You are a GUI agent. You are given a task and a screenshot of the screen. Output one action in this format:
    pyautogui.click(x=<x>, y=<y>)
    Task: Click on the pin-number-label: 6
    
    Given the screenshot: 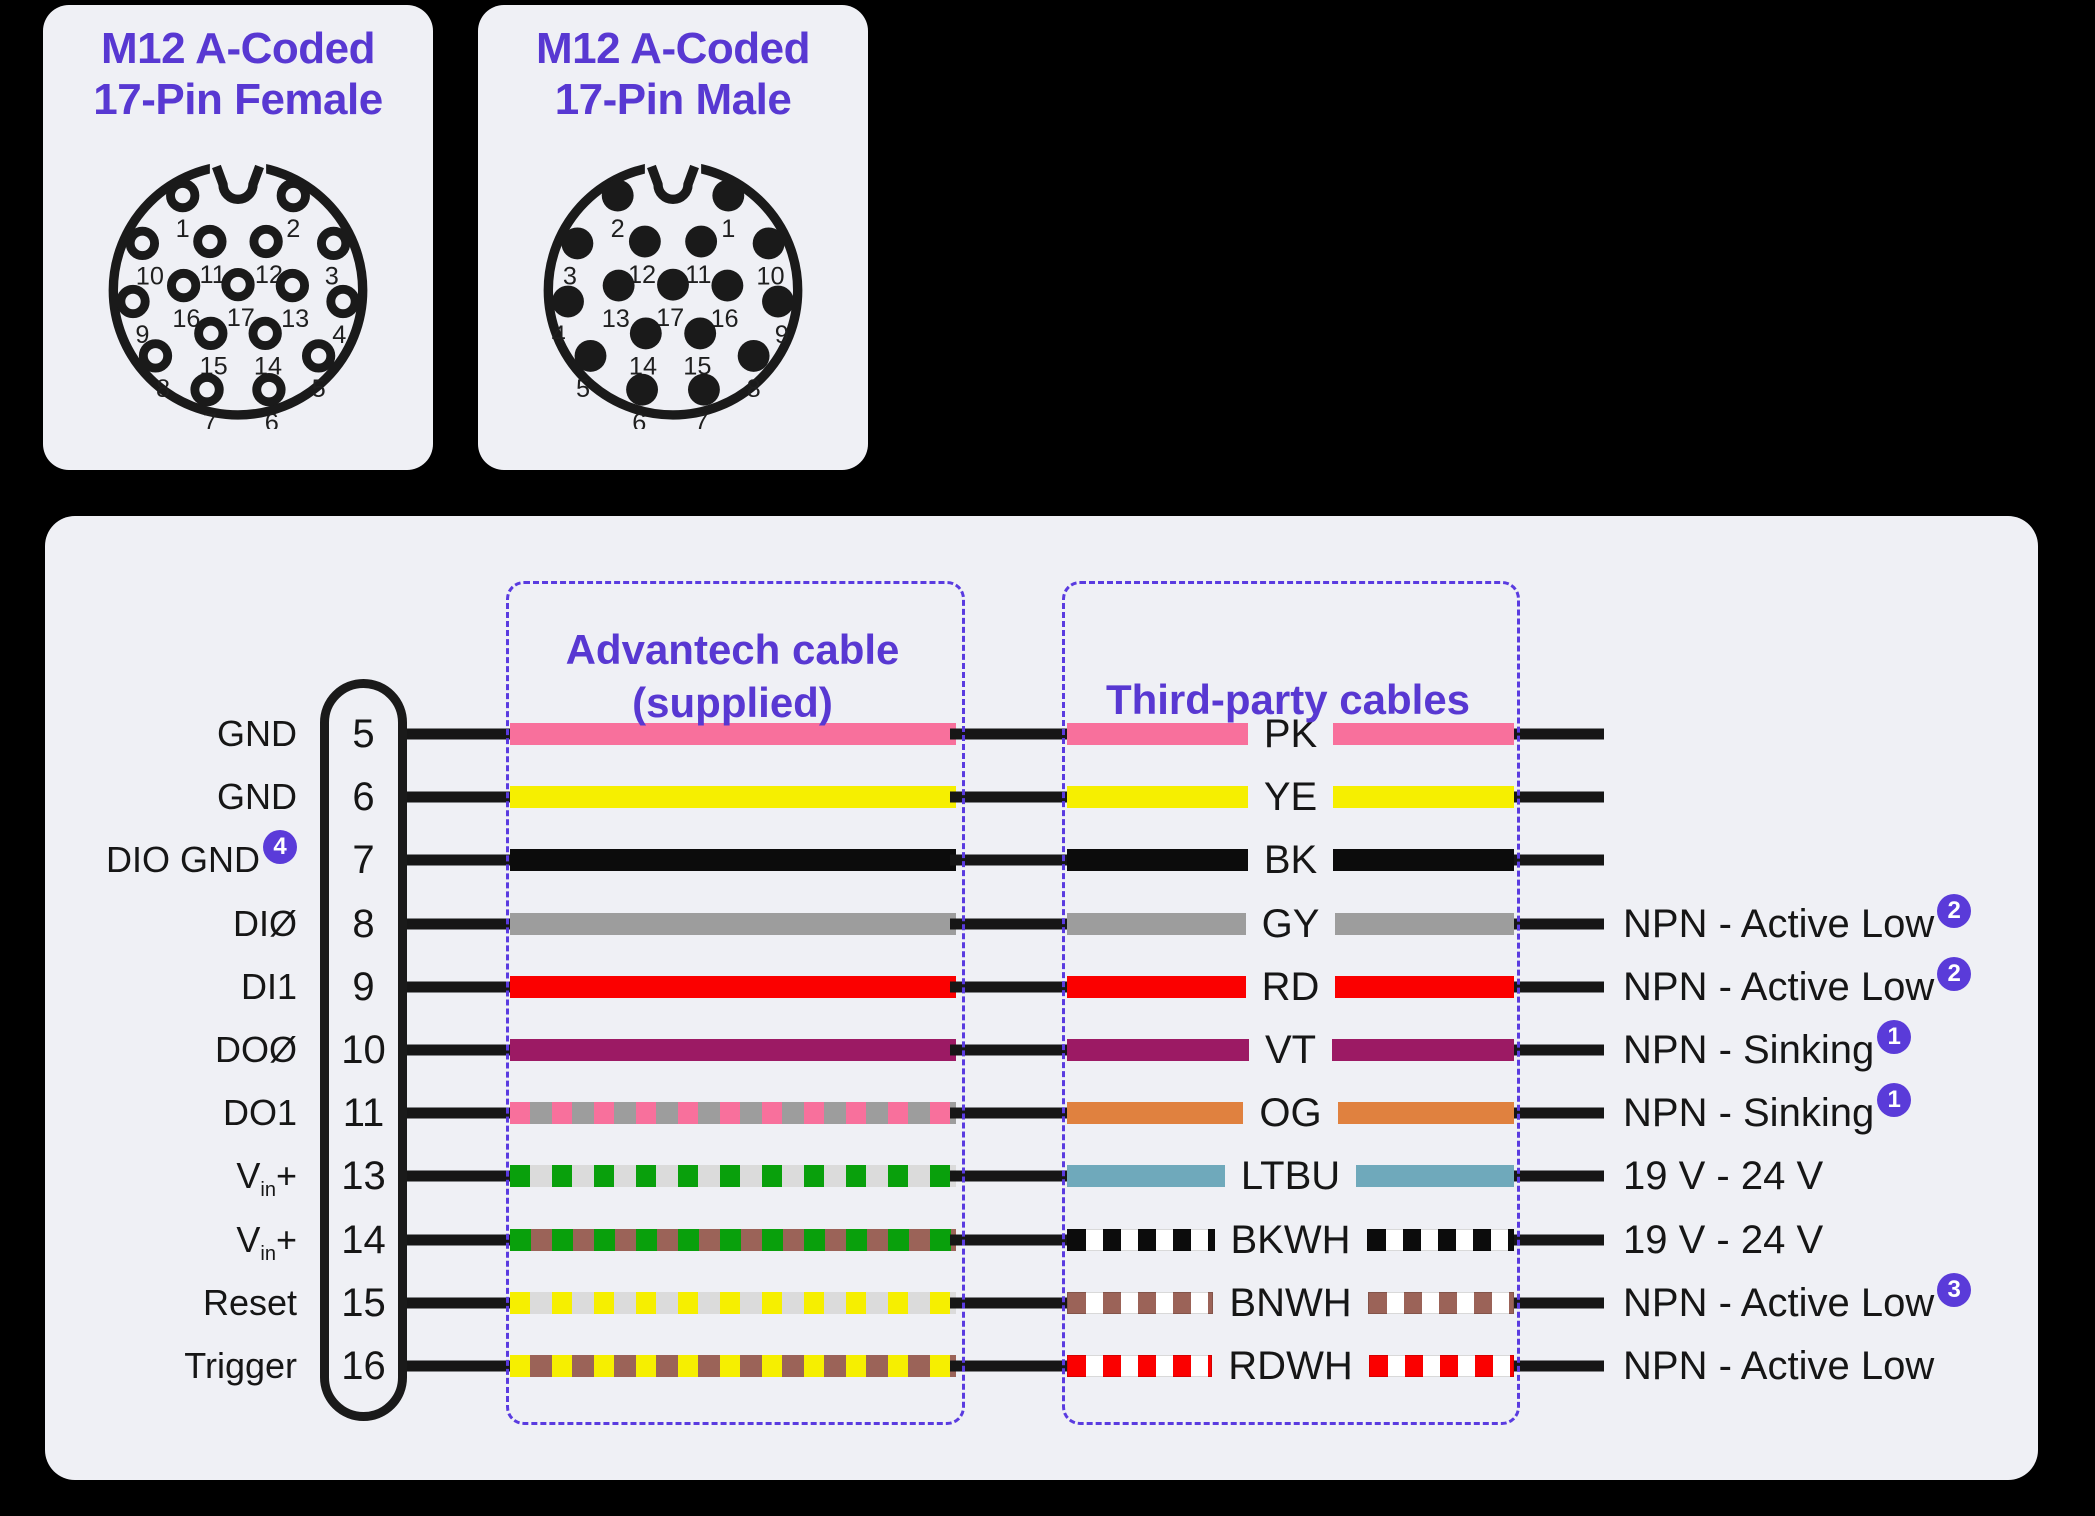 What is the action you would take?
    pyautogui.click(x=272, y=419)
    